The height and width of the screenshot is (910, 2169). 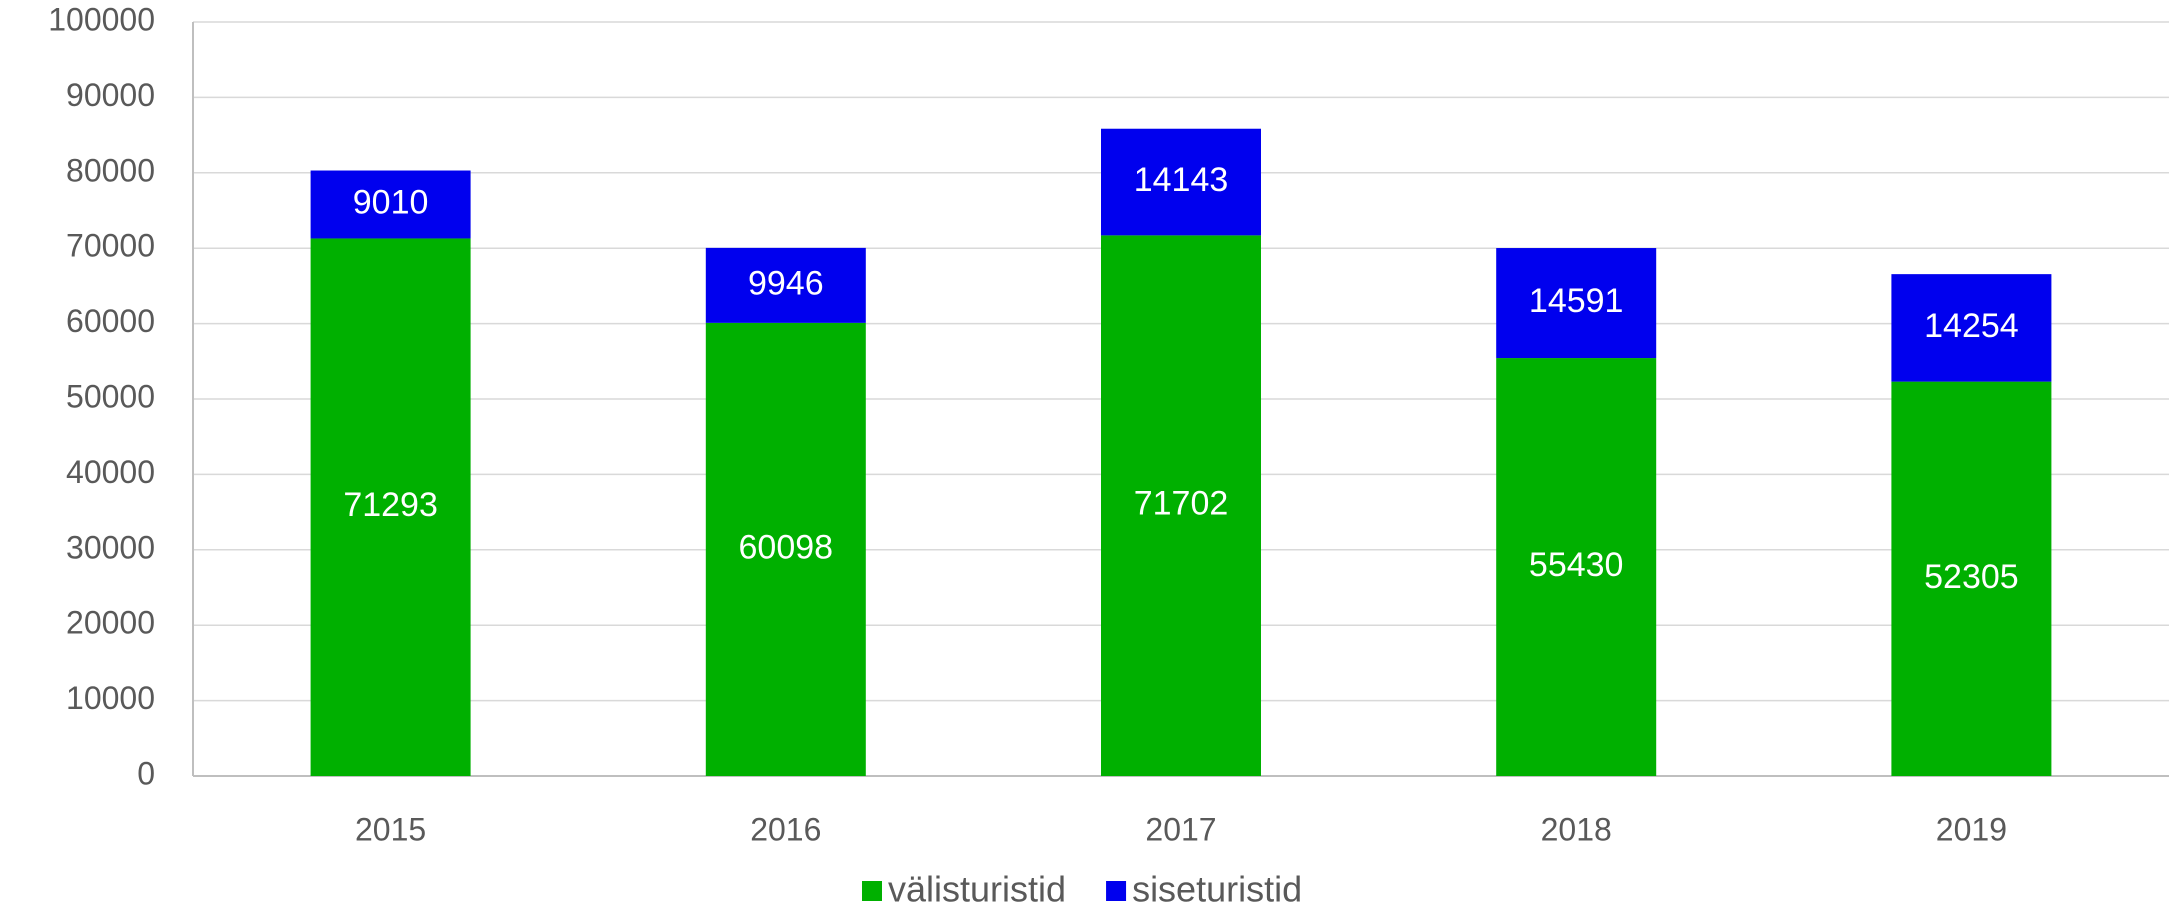 I want to click on x-tick-label: 2018, so click(x=1576, y=829).